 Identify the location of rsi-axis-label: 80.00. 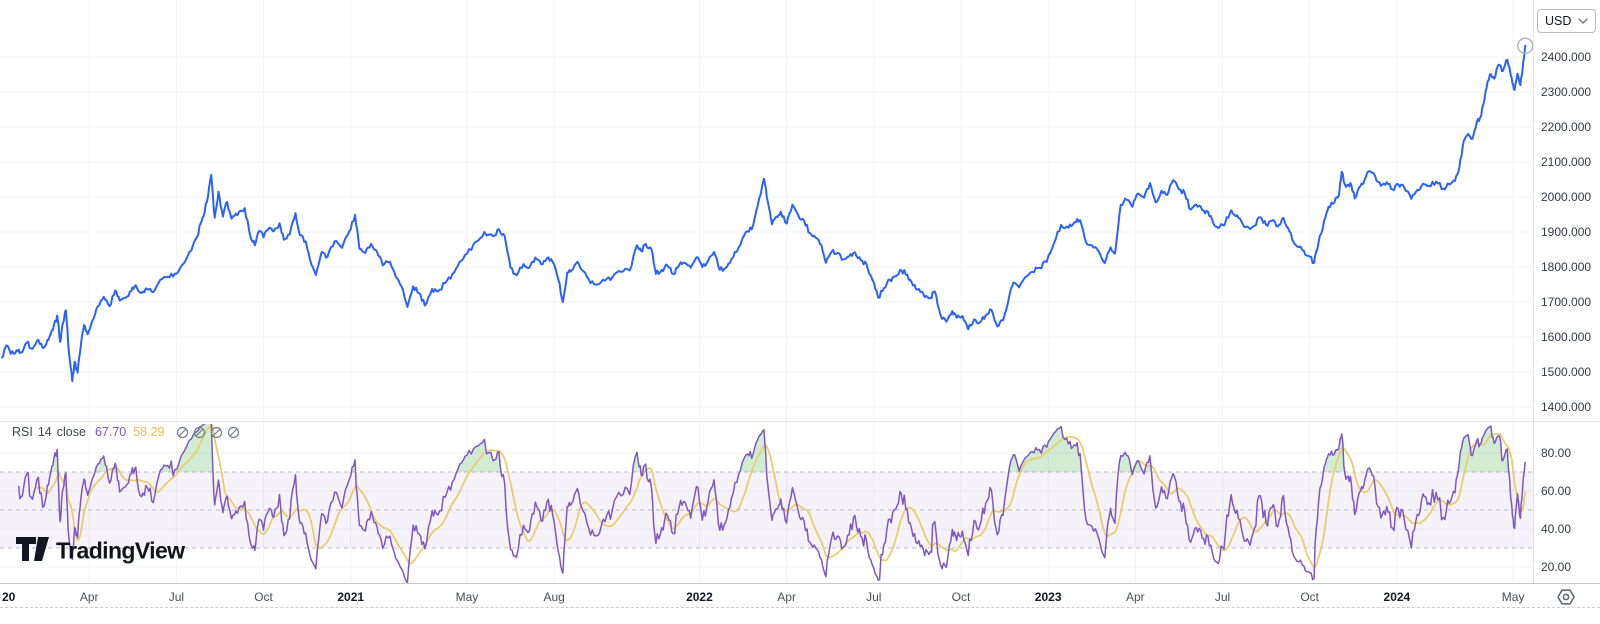
(1556, 453).